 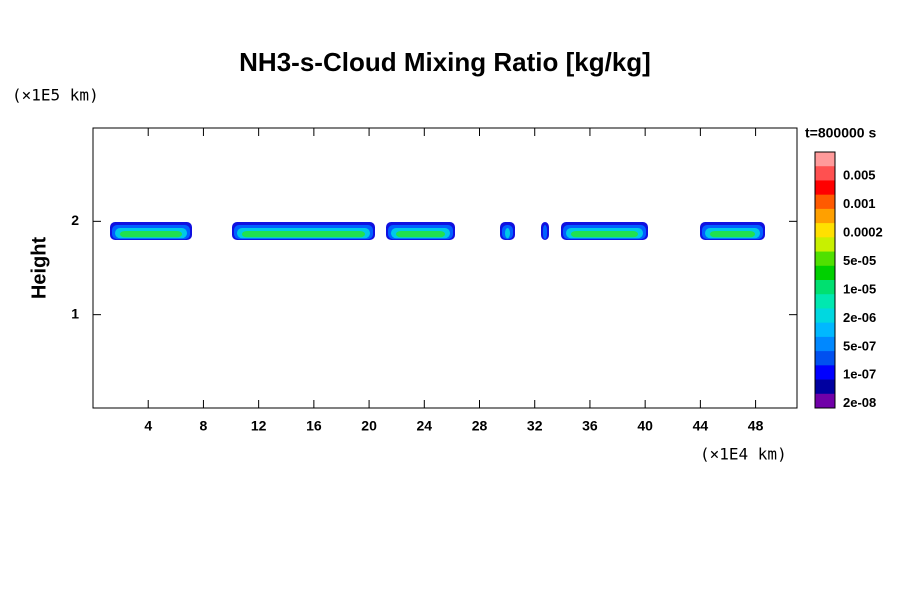 What do you see at coordinates (480, 426) in the screenshot?
I see `x-tick-label: 28` at bounding box center [480, 426].